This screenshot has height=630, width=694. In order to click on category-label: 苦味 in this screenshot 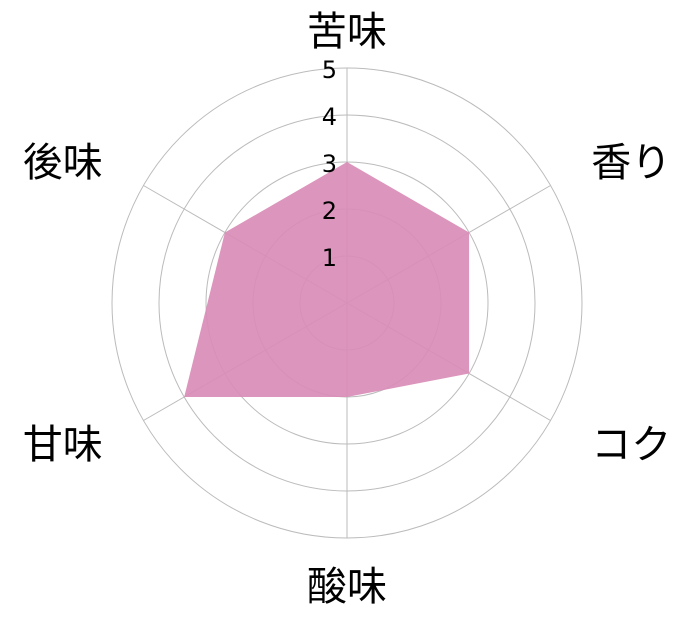, I will do `click(347, 32)`.